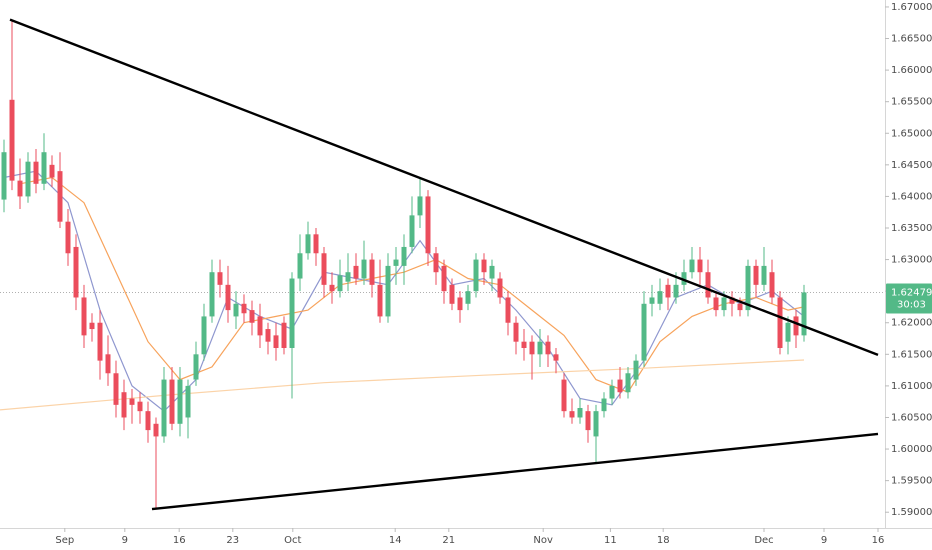  What do you see at coordinates (911, 386) in the screenshot?
I see `y-tick-label: 1.61000` at bounding box center [911, 386].